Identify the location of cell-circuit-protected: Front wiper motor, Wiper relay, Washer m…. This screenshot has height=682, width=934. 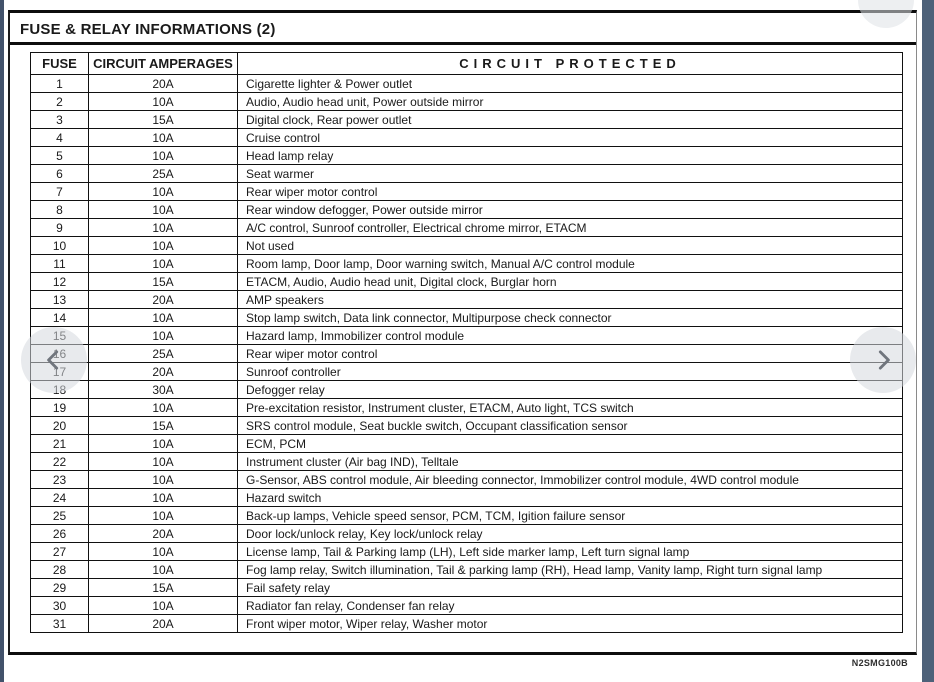
(570, 623).